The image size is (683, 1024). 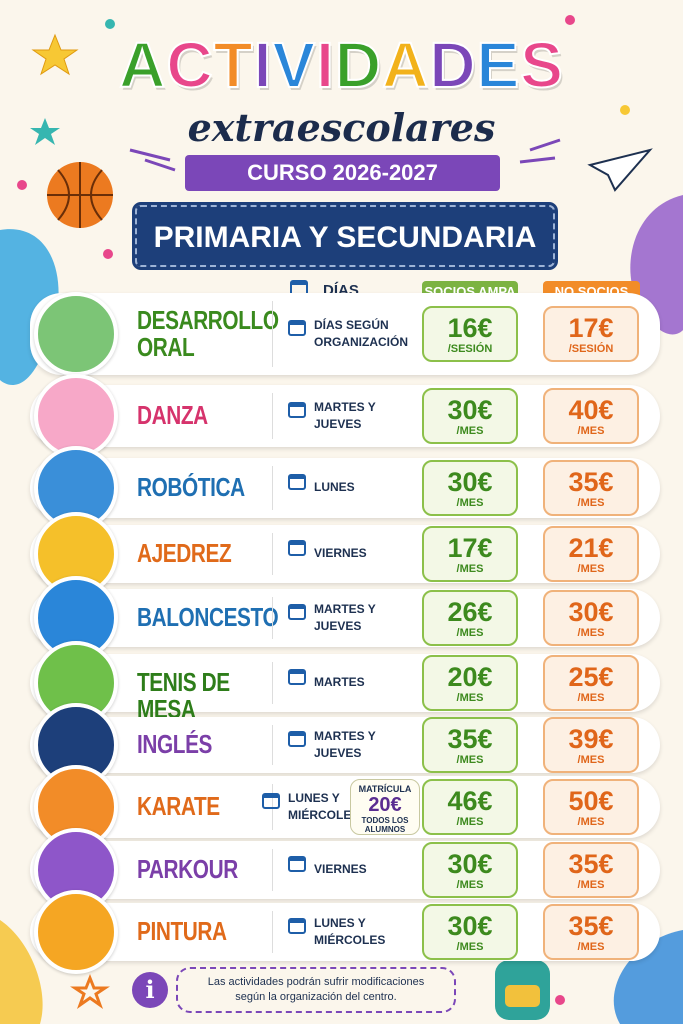 What do you see at coordinates (591, 618) in the screenshot?
I see `non-member-price-box: 30€/MES` at bounding box center [591, 618].